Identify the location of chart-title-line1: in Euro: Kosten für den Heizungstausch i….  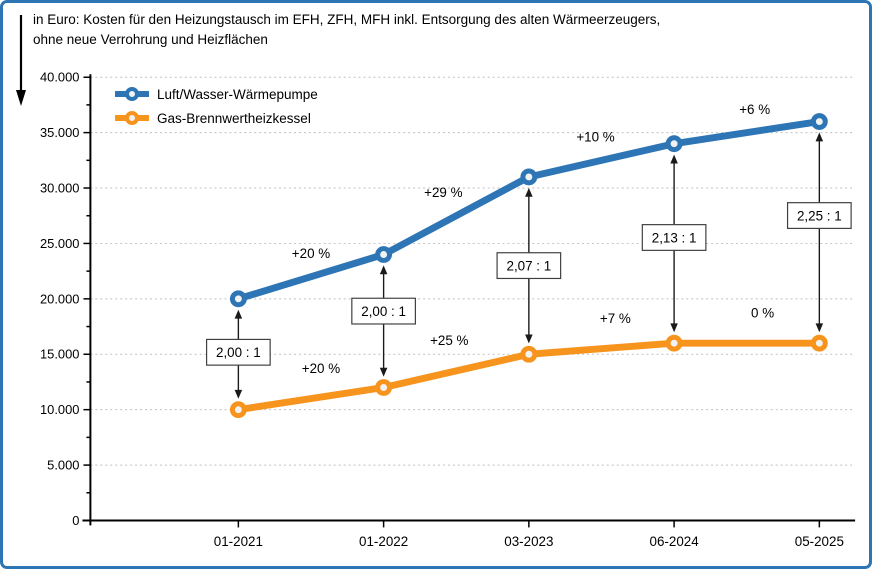
(347, 19).